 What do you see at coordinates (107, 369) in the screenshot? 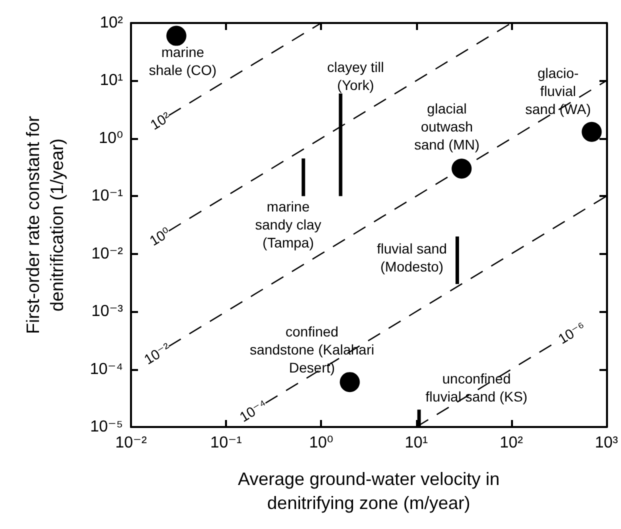
I see `y-tick-label: 10⁻⁴` at bounding box center [107, 369].